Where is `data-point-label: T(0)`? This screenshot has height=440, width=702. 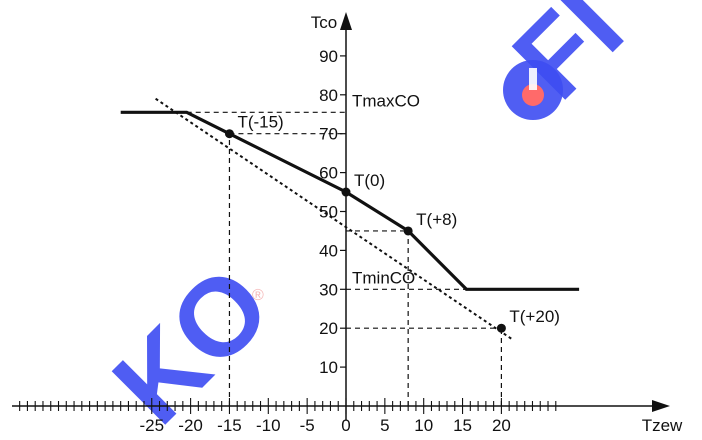
data-point-label: T(0) is located at coordinates (369, 180).